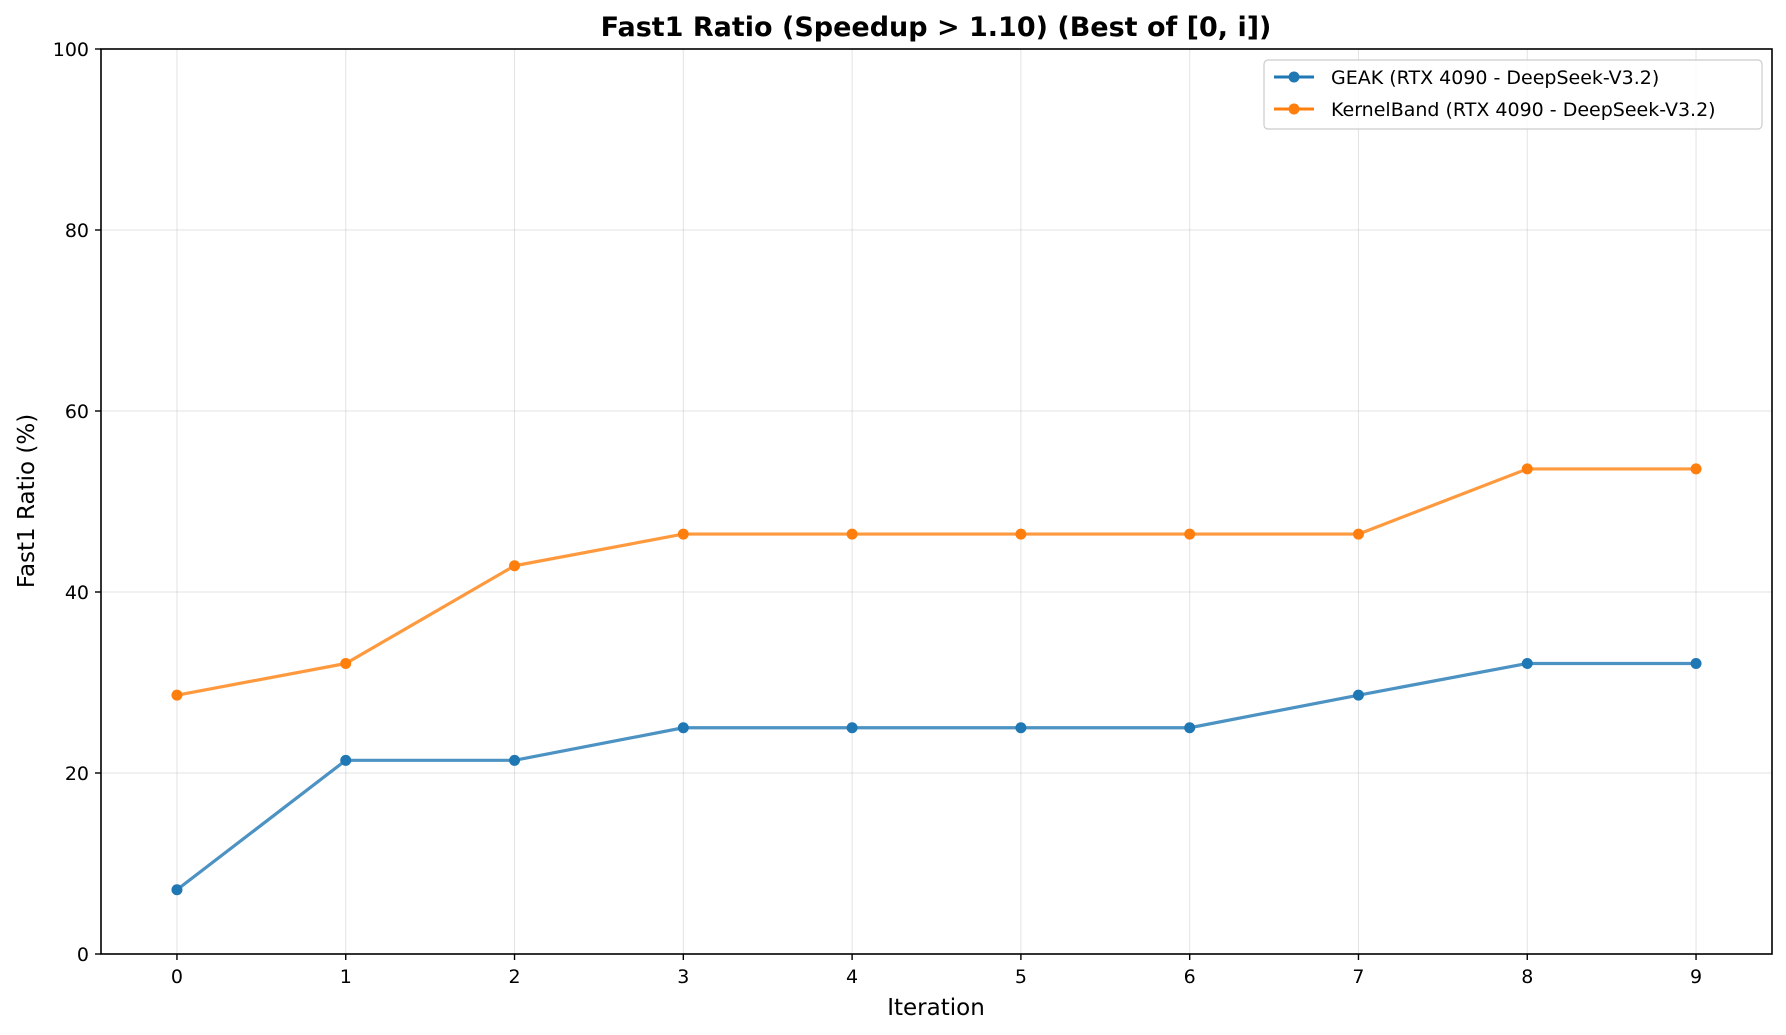  Describe the element at coordinates (1523, 110) in the screenshot. I see `legend-label-kernelband: KernelBand (RTX 4090 - DeepSeek-V3.2)` at that location.